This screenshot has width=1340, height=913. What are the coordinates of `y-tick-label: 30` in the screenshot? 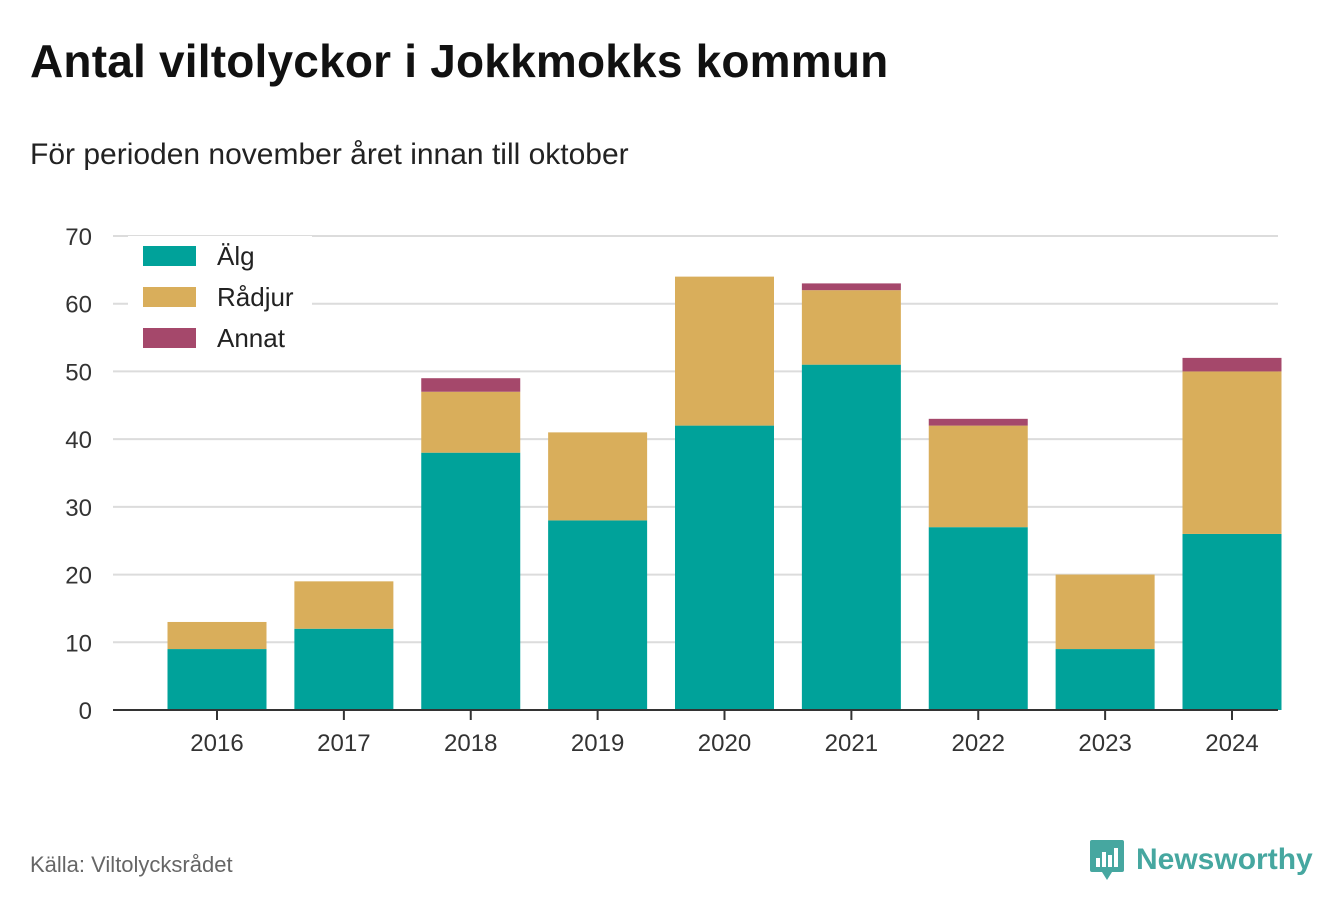 It's located at (78, 508).